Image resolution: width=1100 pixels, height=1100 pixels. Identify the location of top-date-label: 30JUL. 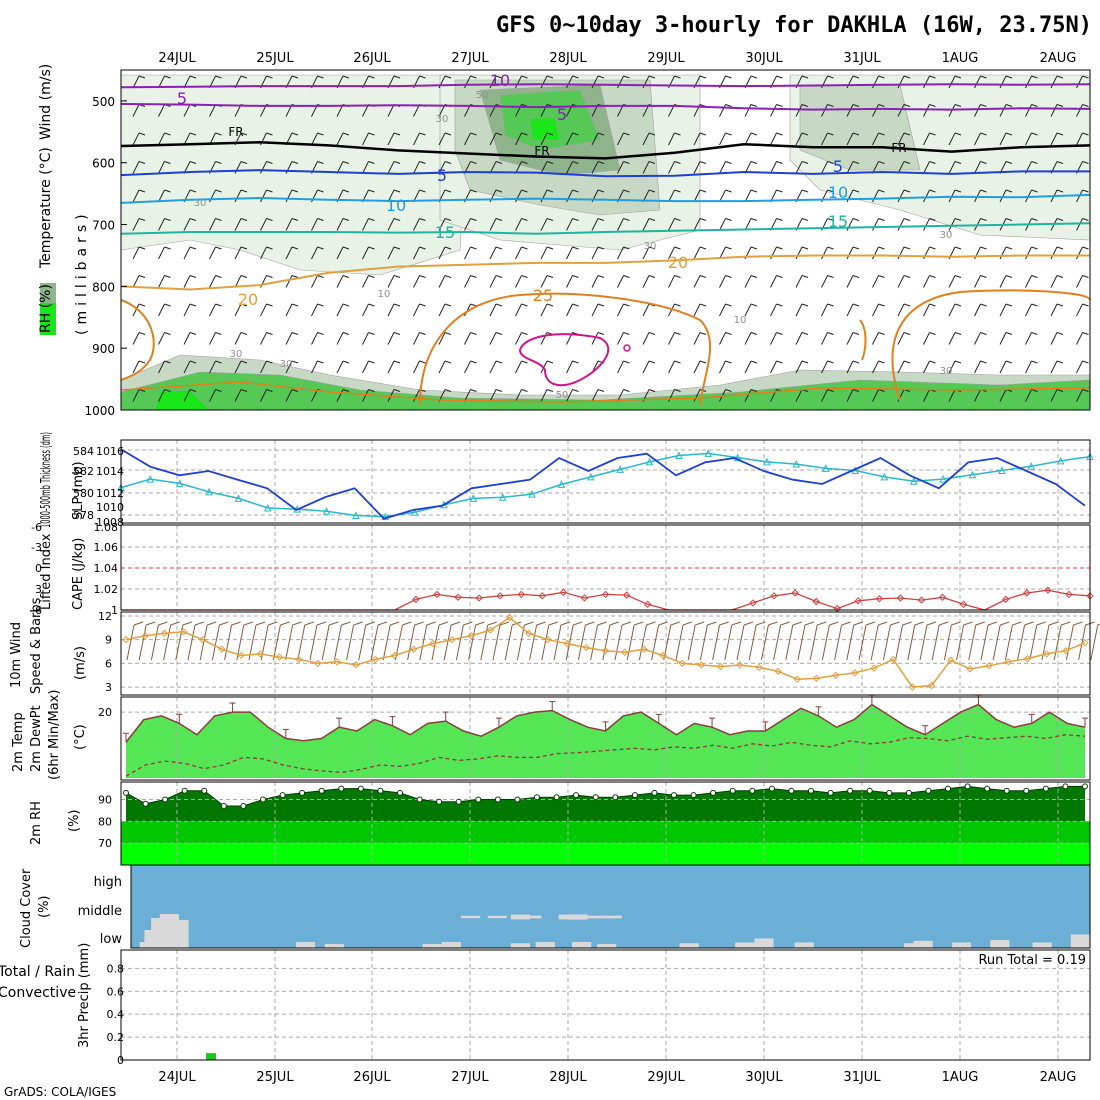
(764, 58).